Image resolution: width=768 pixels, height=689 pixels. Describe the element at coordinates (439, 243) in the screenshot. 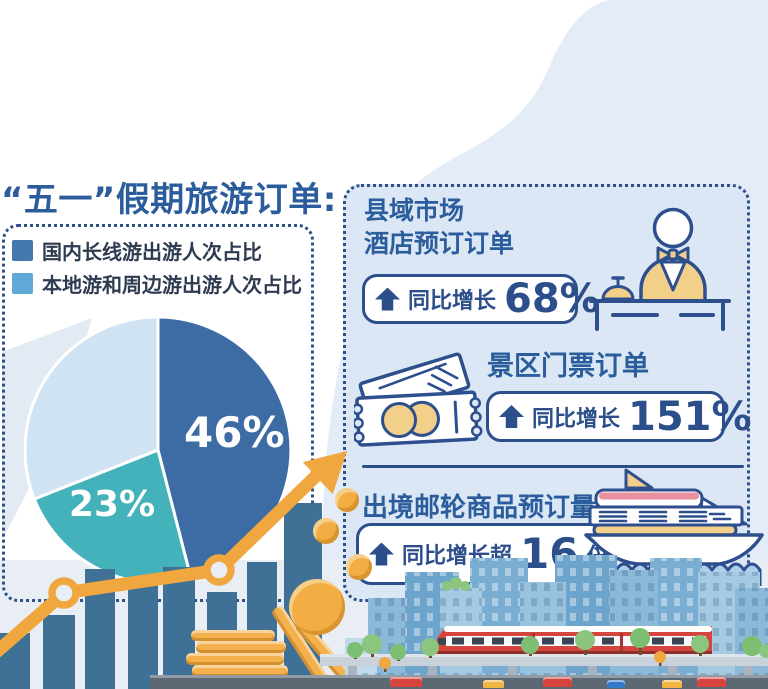

I see `panel-title-line: 酒店预订订单` at that location.